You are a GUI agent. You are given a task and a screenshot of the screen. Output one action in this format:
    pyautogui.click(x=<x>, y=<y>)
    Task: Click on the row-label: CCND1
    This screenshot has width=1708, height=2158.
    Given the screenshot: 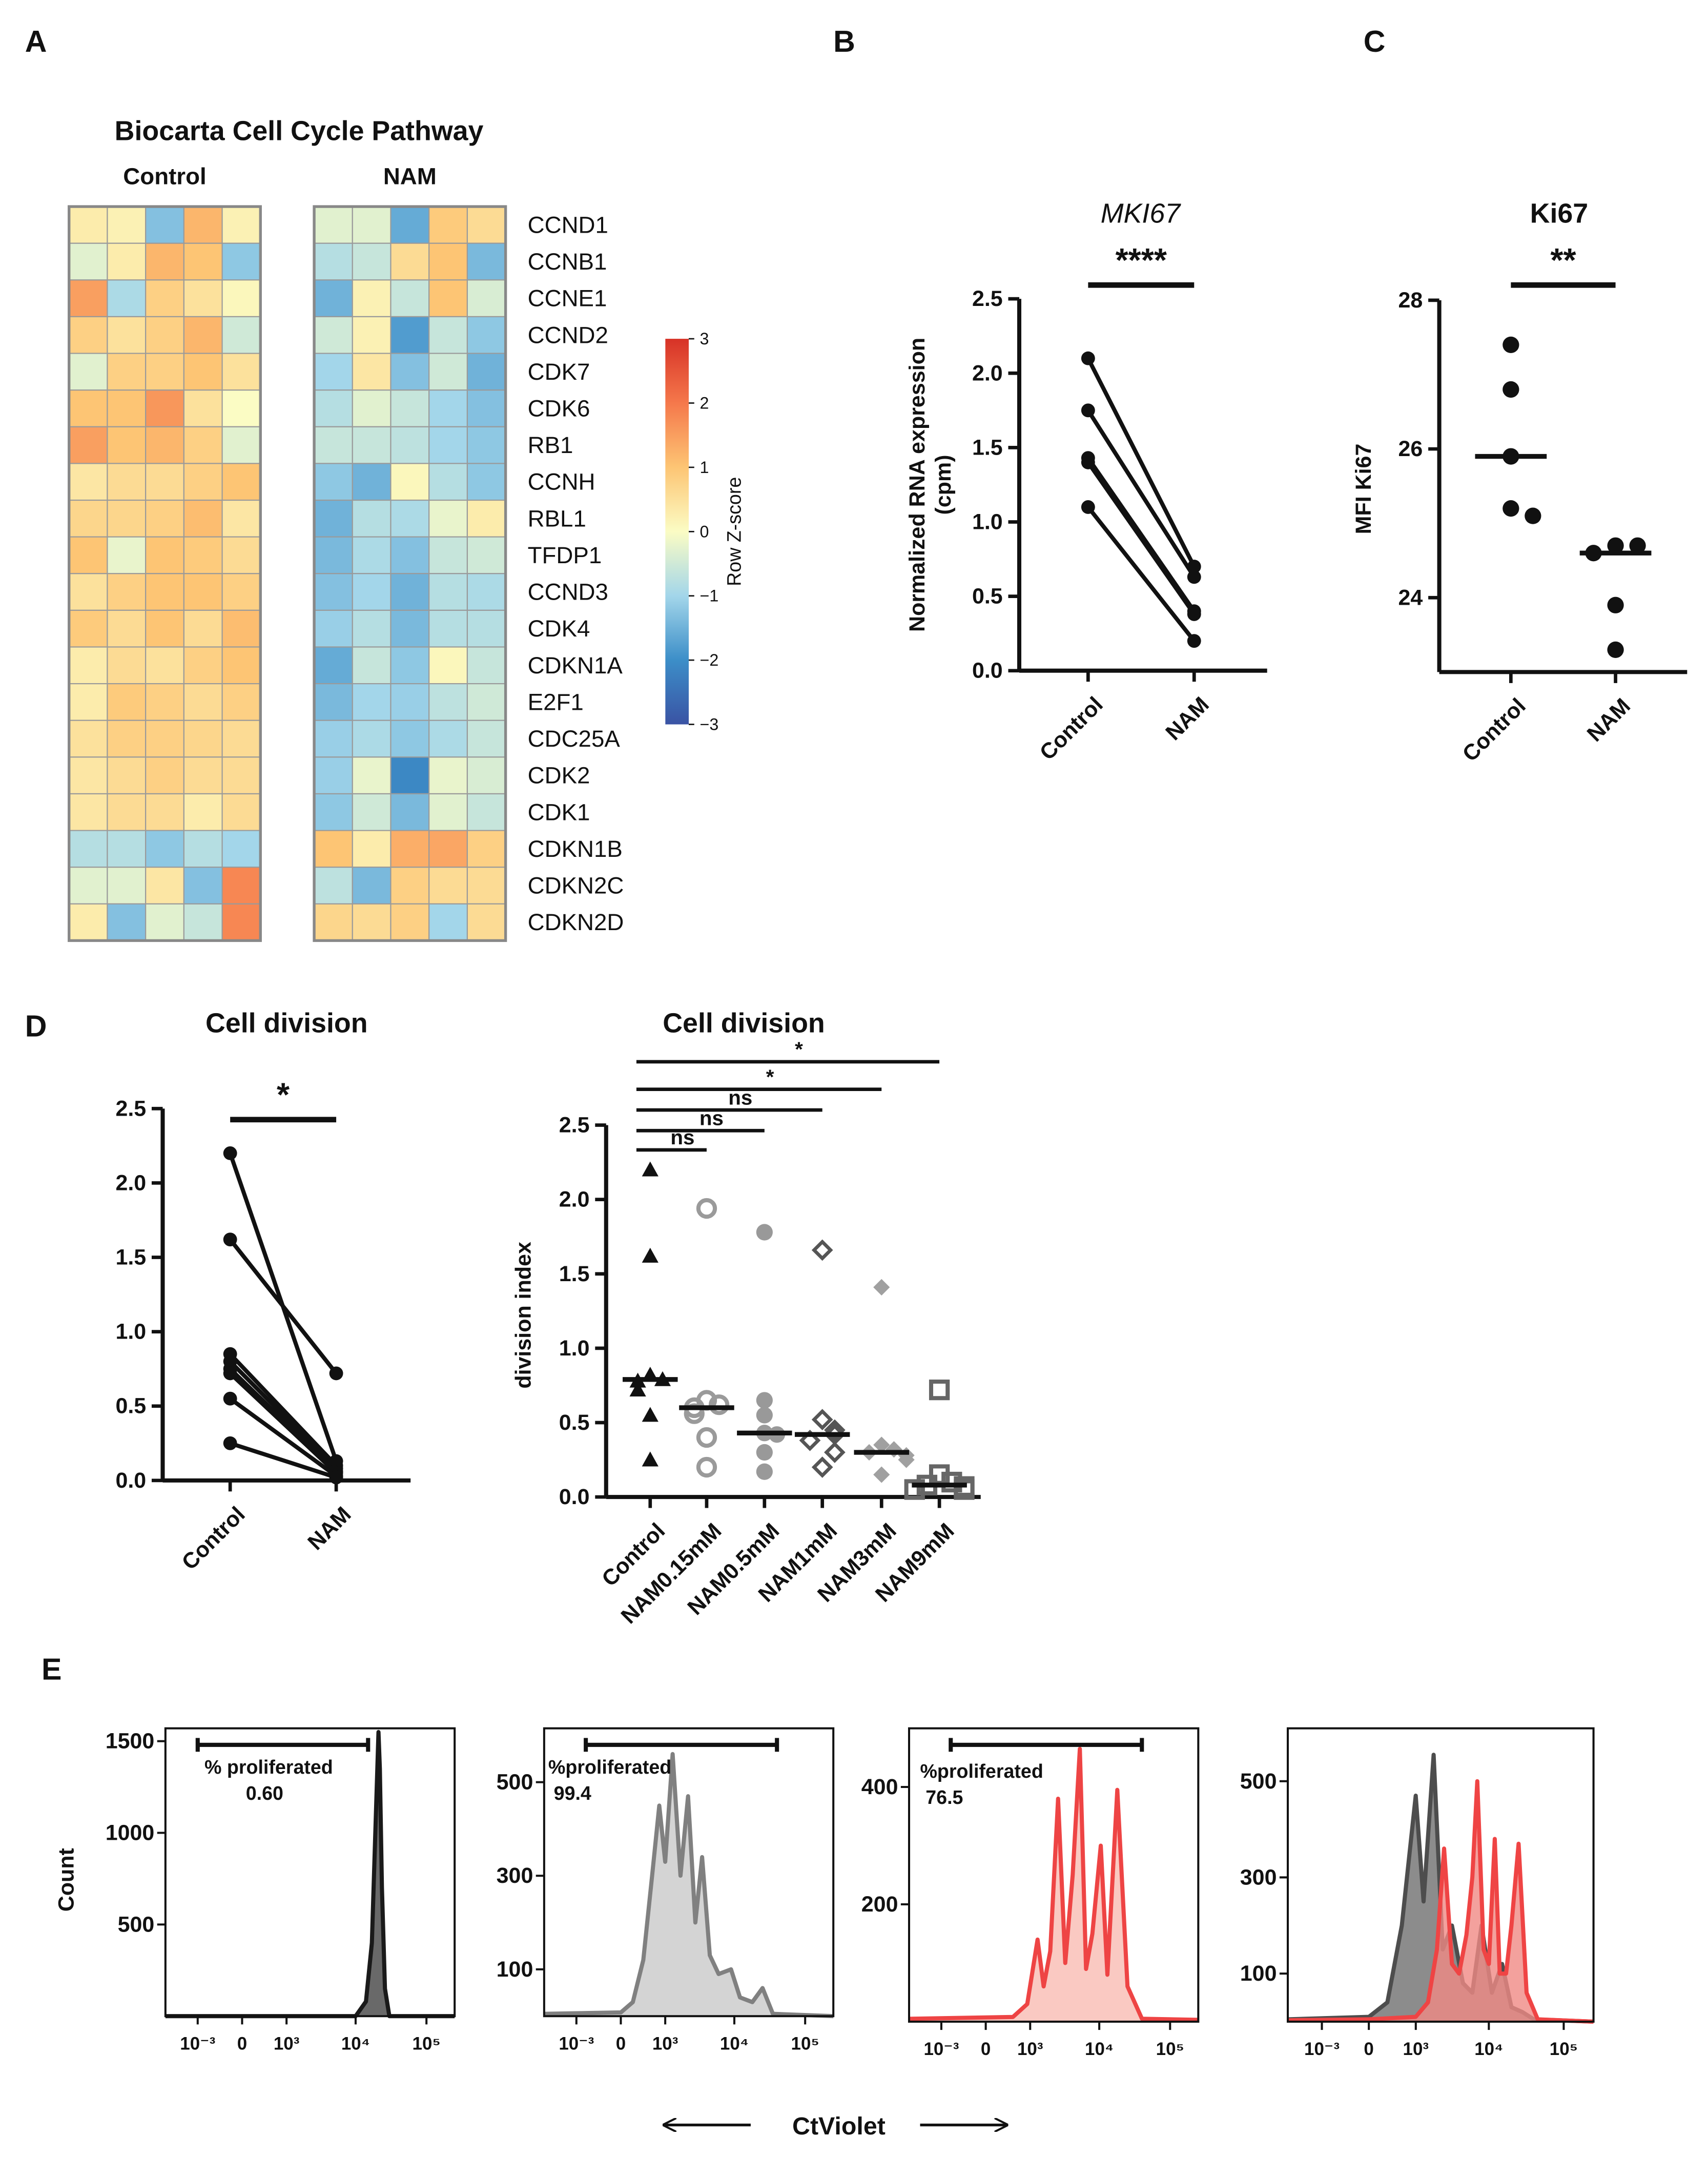 What is the action you would take?
    pyautogui.click(x=568, y=225)
    